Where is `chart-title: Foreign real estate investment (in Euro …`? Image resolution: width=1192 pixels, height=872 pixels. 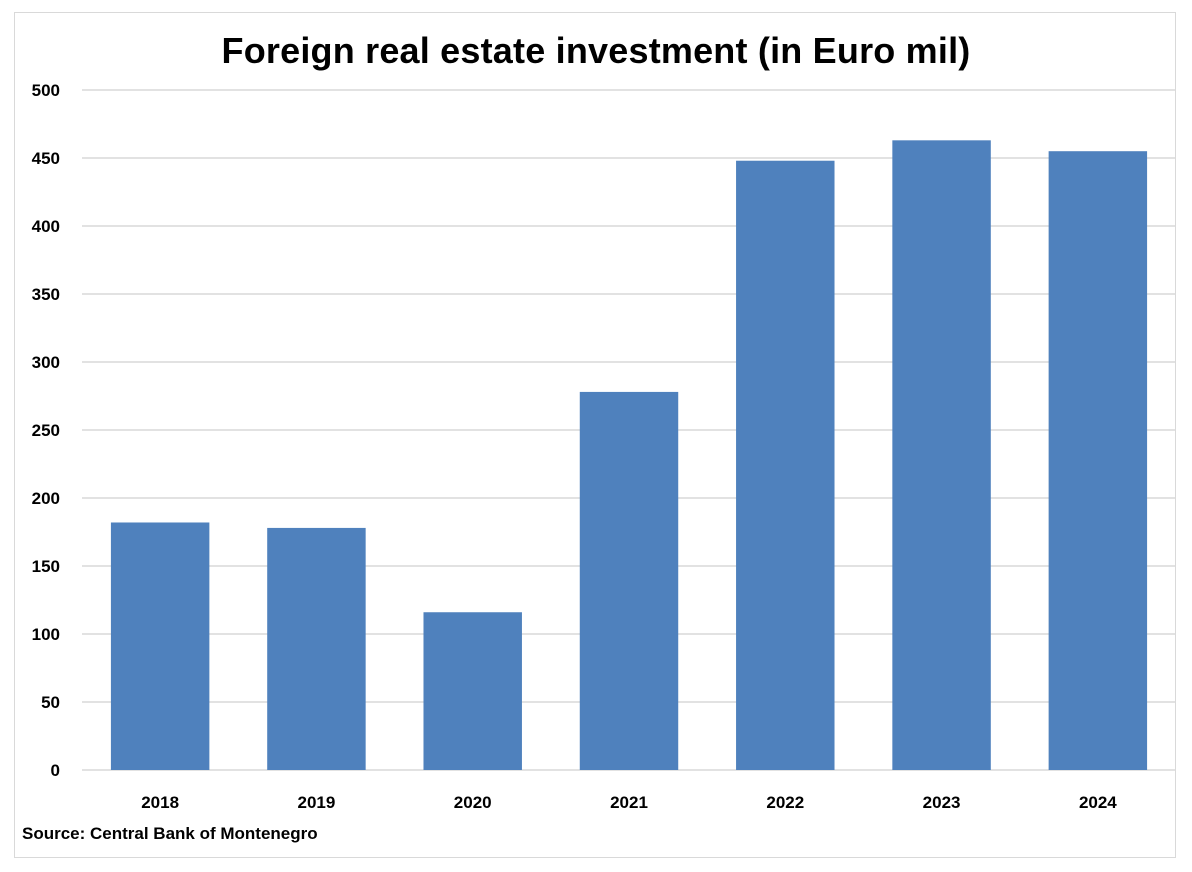
chart-title: Foreign real estate investment (in Euro … is located at coordinates (596, 50).